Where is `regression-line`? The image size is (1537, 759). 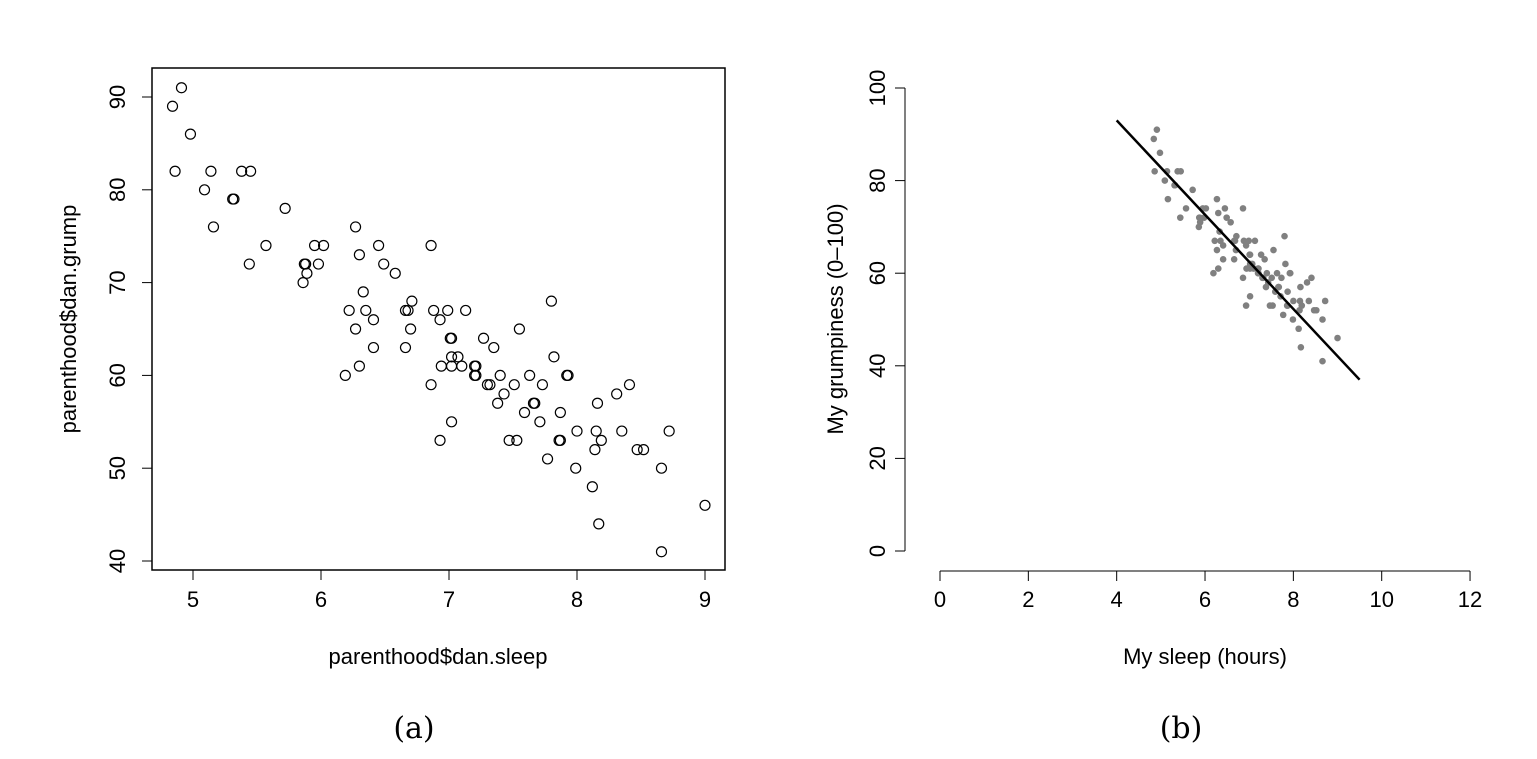 regression-line is located at coordinates (1238, 250).